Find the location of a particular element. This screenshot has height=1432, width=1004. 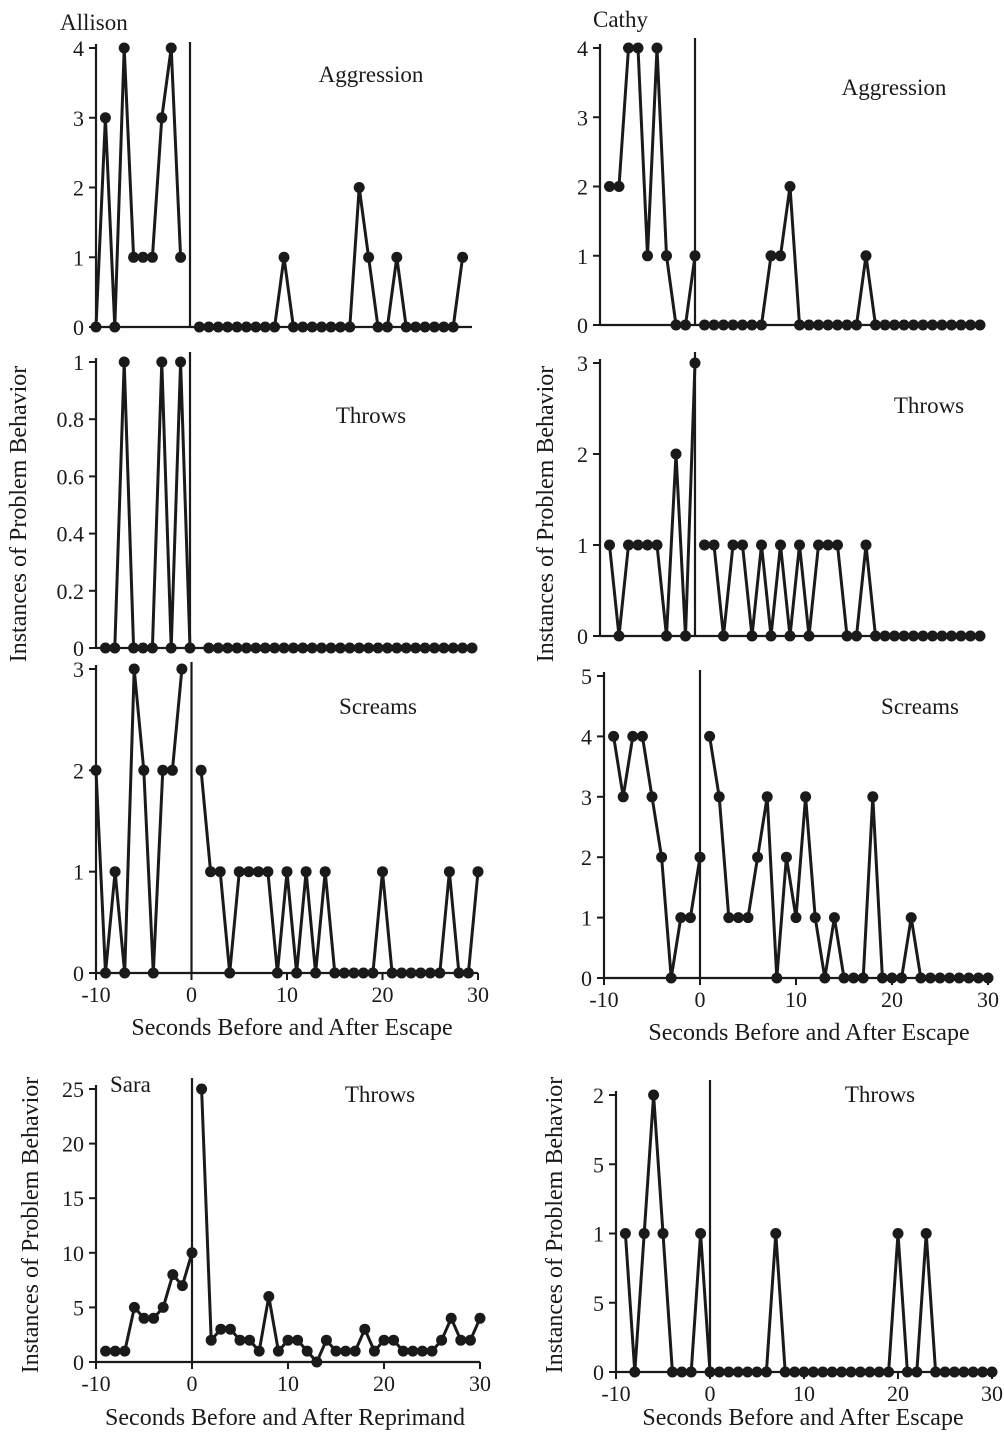

panel-title: Screams is located at coordinates (920, 706).